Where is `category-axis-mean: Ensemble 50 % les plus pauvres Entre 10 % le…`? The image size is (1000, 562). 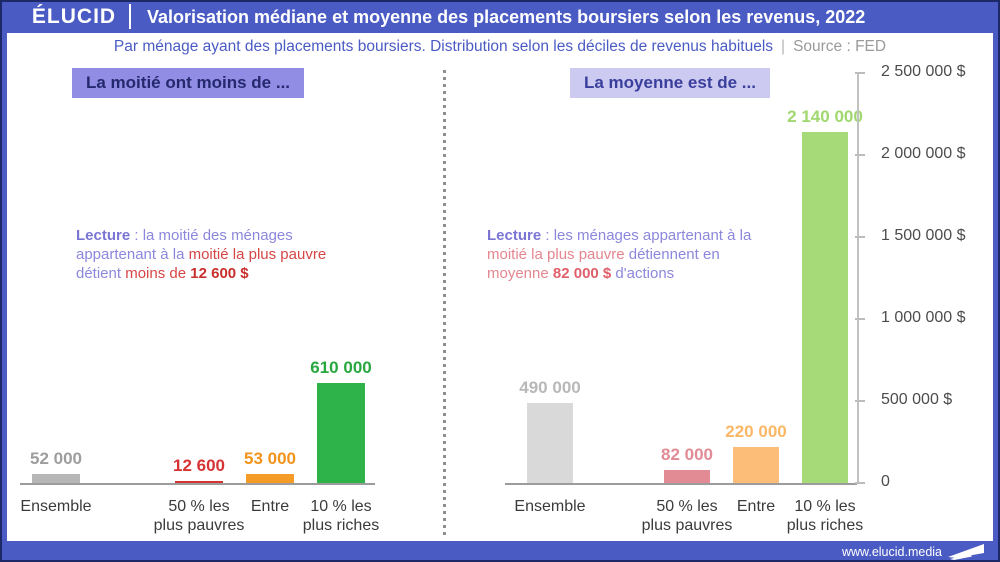
category-axis-mean: Ensemble 50 % les plus pauvres Entre 10 % le… is located at coordinates (684, 517).